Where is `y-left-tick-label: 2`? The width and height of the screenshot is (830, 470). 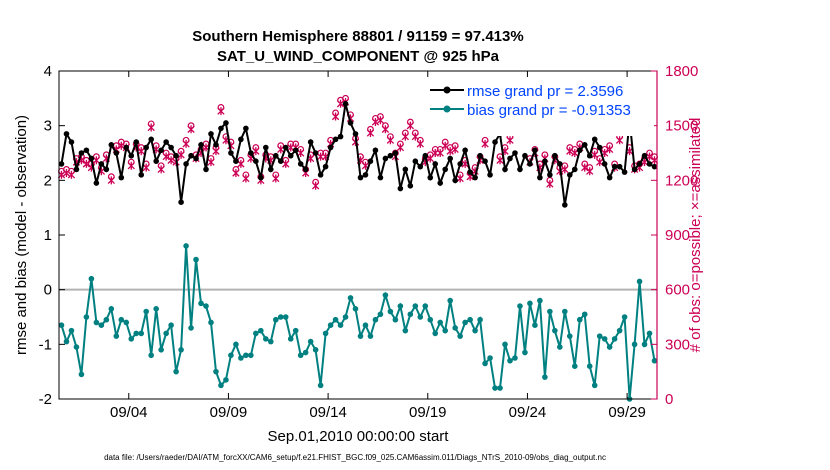 y-left-tick-label: 2 is located at coordinates (48, 180).